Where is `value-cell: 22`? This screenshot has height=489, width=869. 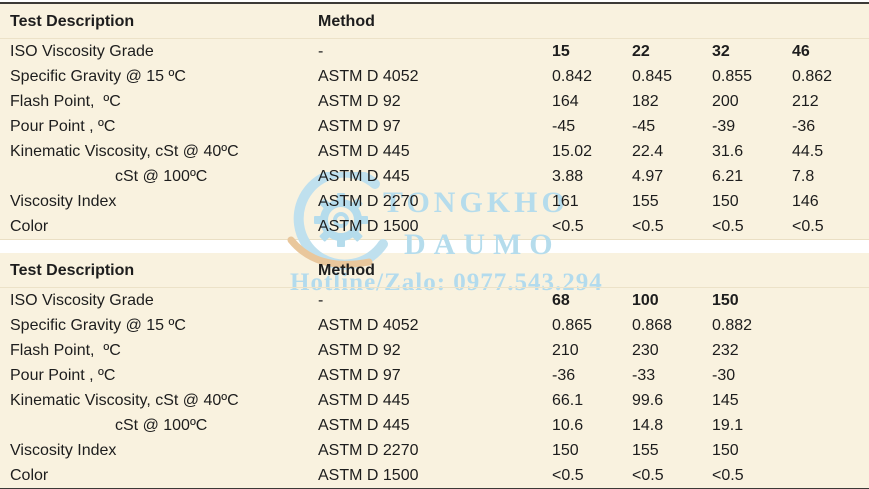 value-cell: 22 is located at coordinates (641, 51).